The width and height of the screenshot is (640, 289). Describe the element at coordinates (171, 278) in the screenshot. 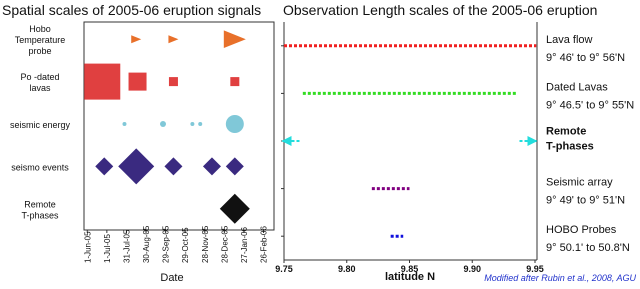

I see `x-axis-label: Date` at that location.